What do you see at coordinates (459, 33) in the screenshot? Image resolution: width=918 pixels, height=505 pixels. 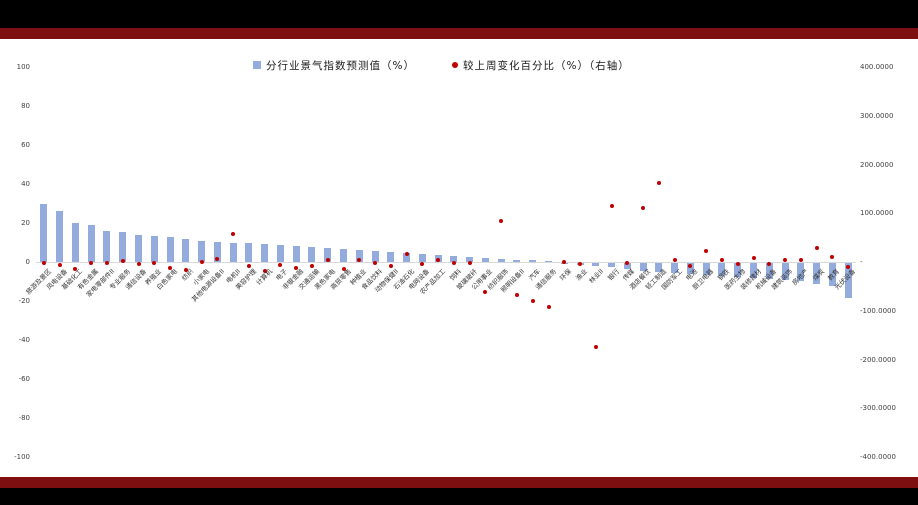 I see `top-border-bar` at bounding box center [459, 33].